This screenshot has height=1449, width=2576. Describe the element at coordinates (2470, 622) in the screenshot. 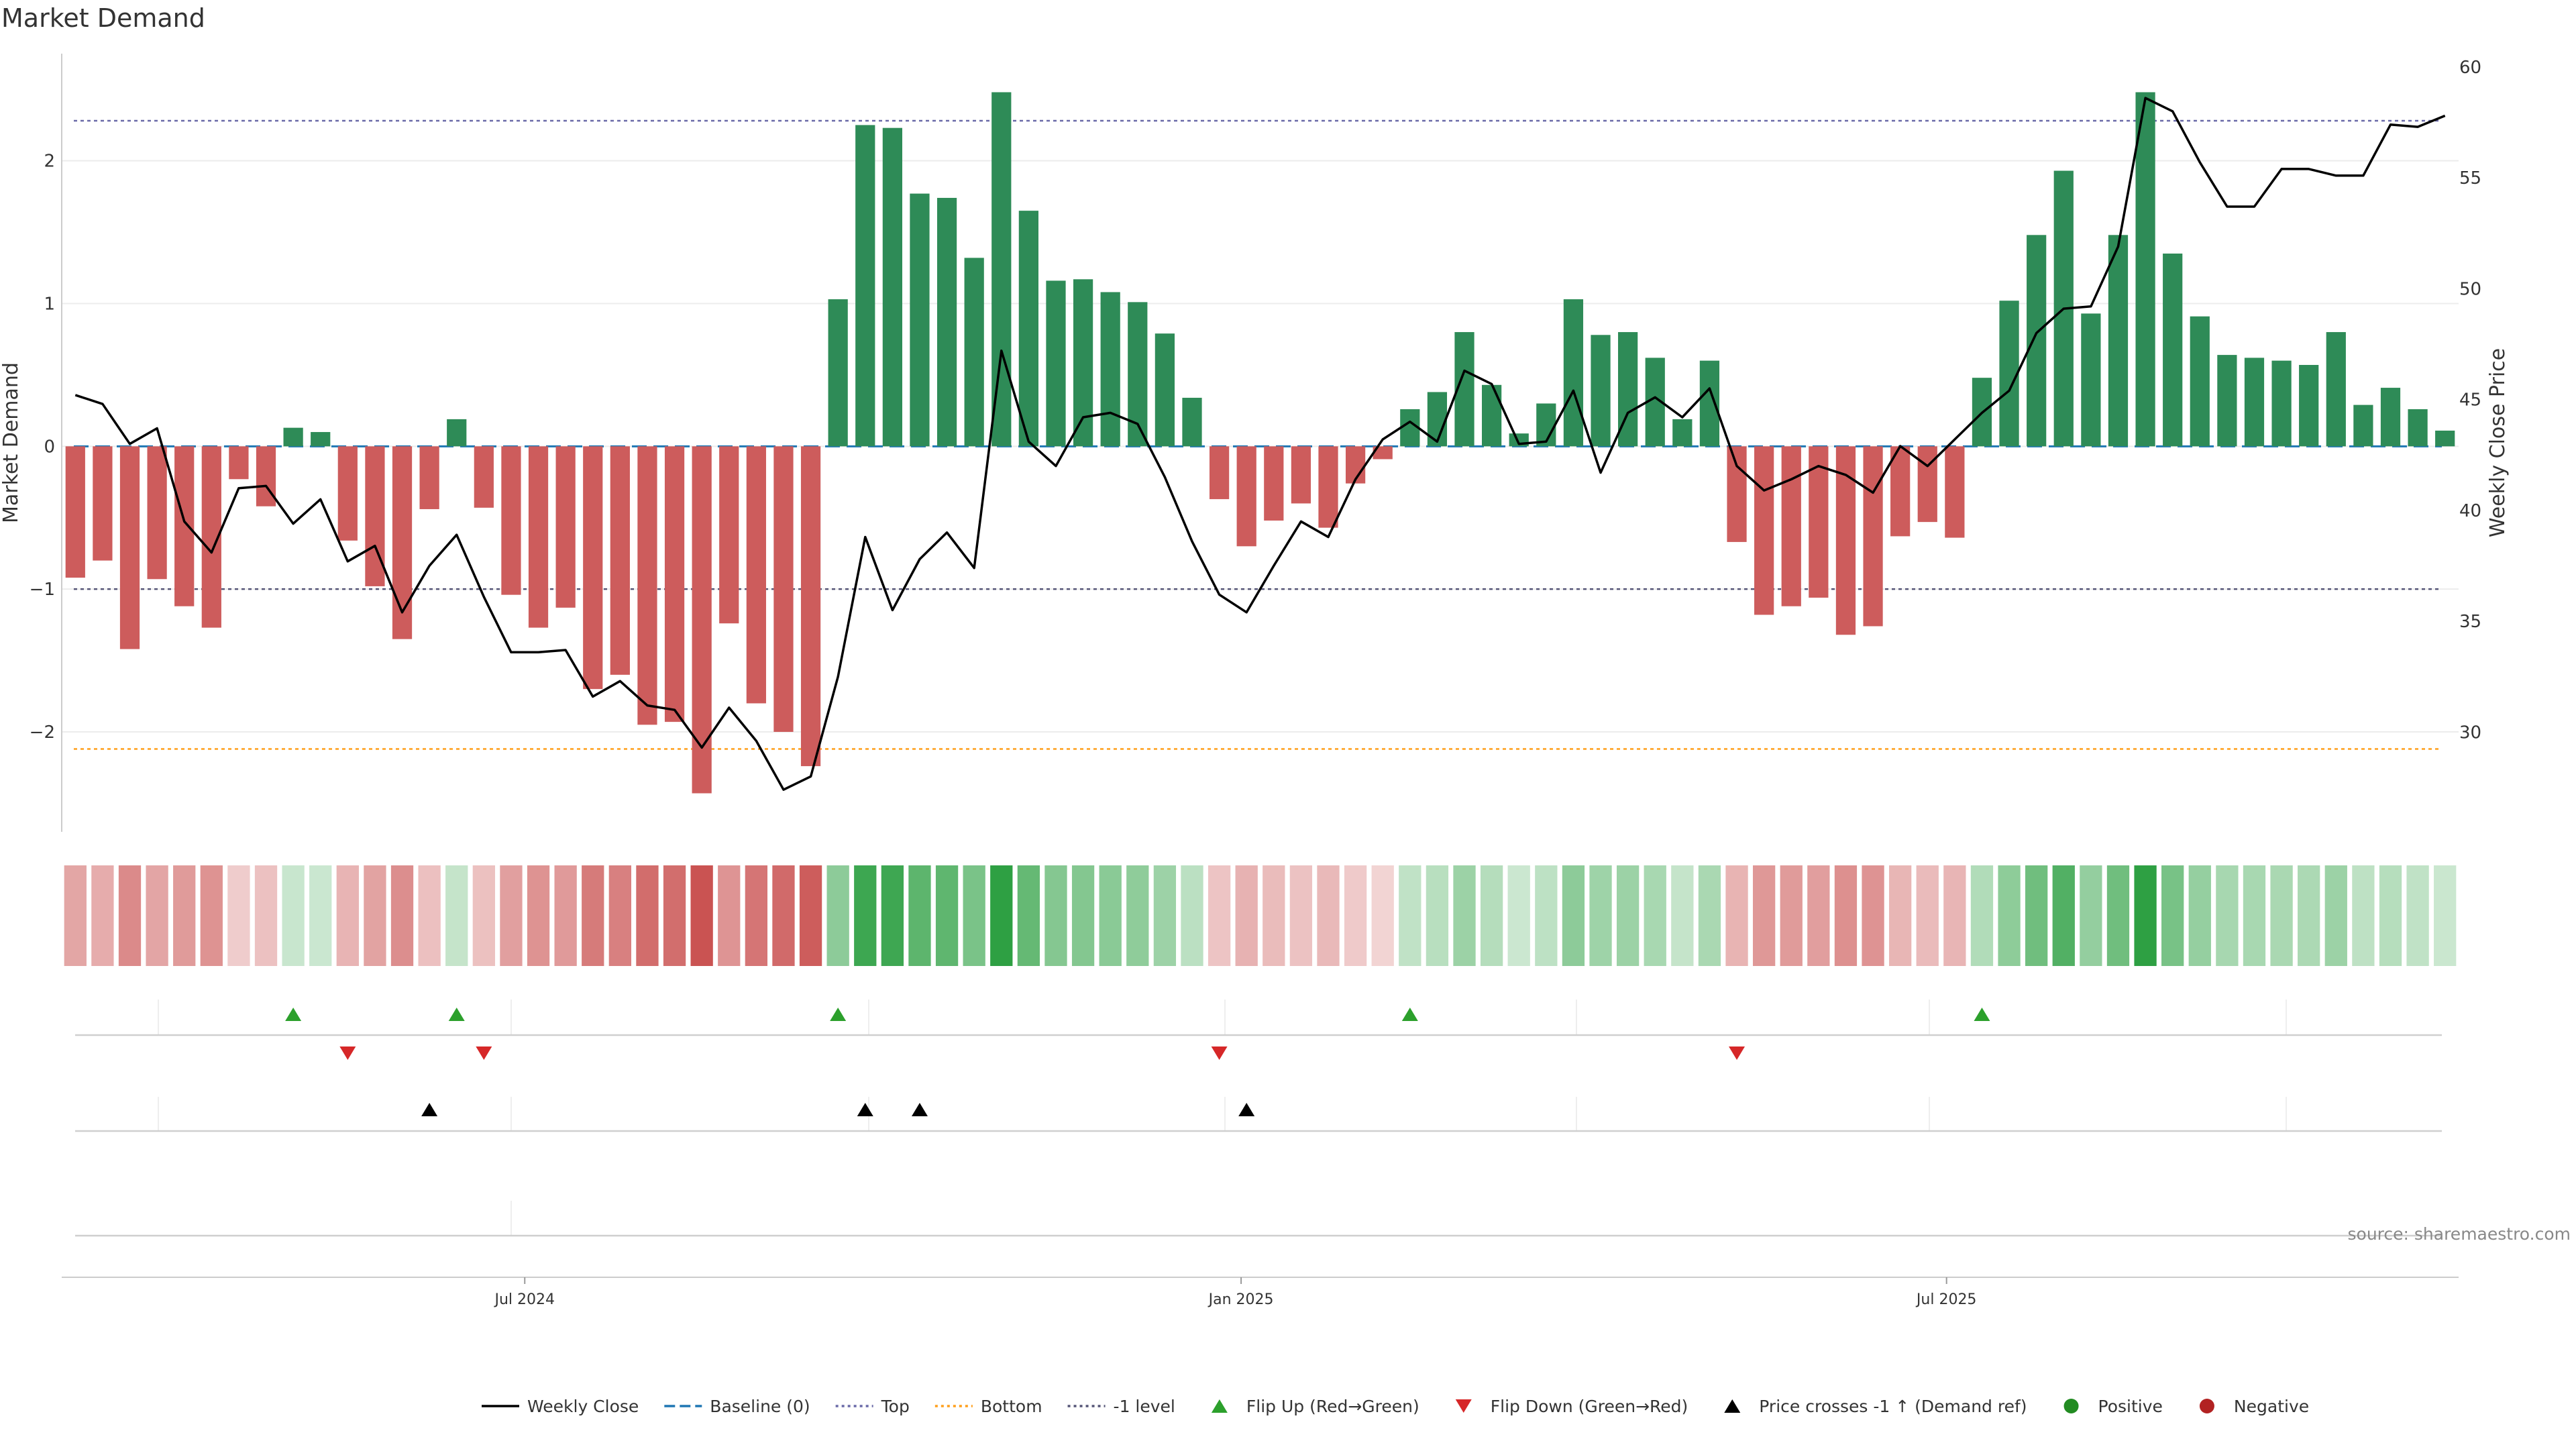

I see `y2-tick-label: 35` at that location.